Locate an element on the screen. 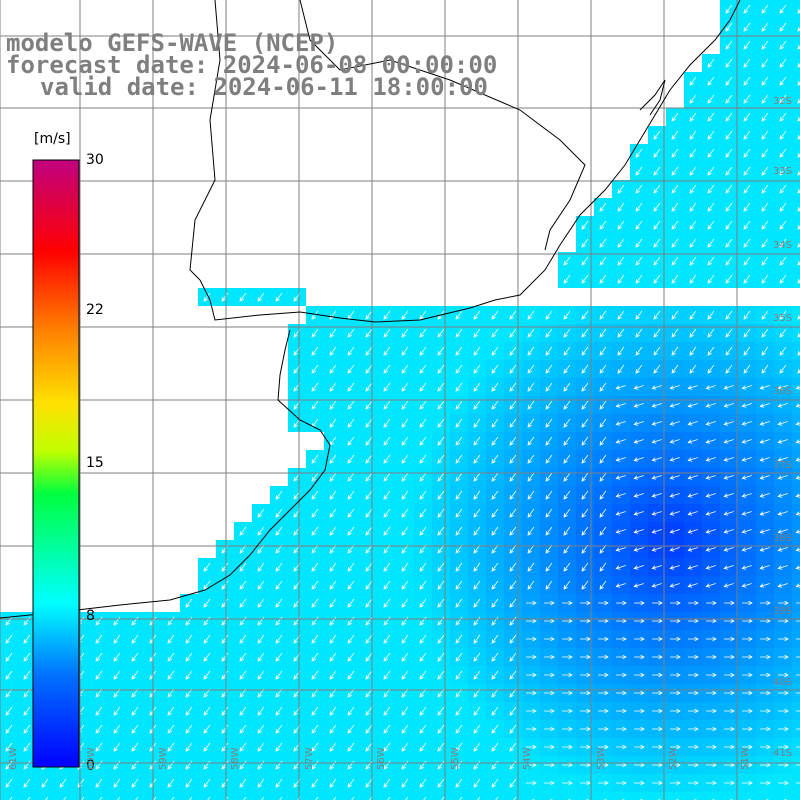 The width and height of the screenshot is (800, 800). colorbar-unit: [m/s] is located at coordinates (52, 139).